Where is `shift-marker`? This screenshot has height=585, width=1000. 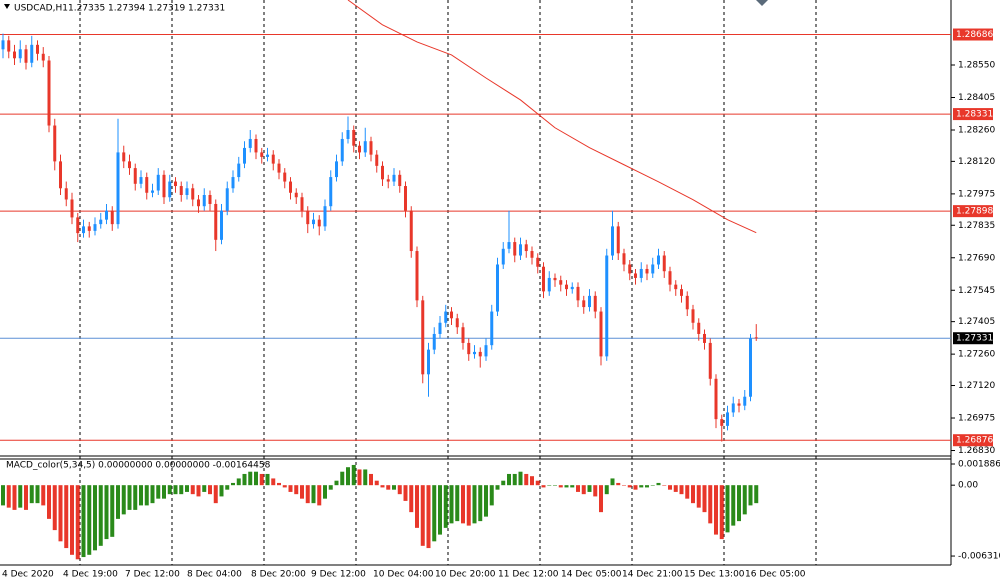 shift-marker is located at coordinates (762, 3).